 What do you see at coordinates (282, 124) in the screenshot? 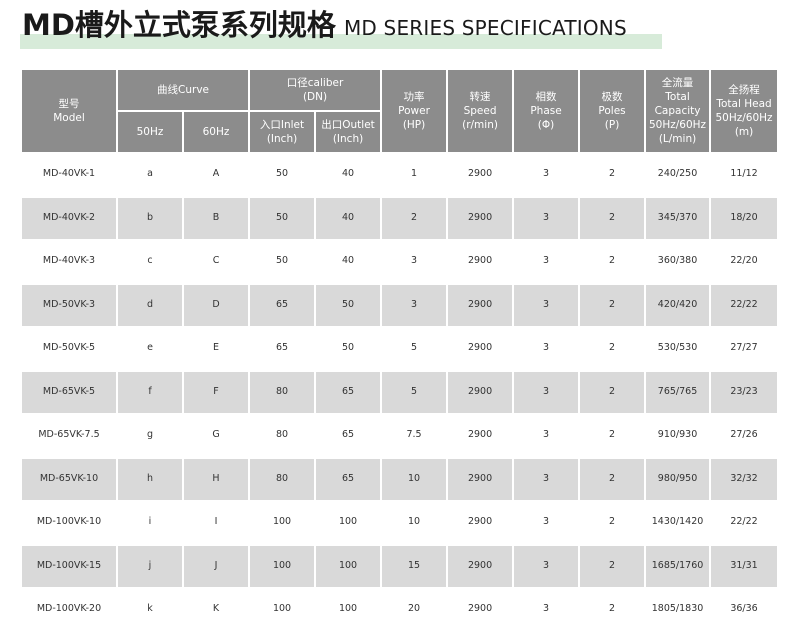
I see `header-line: 入口Inlet` at bounding box center [282, 124].